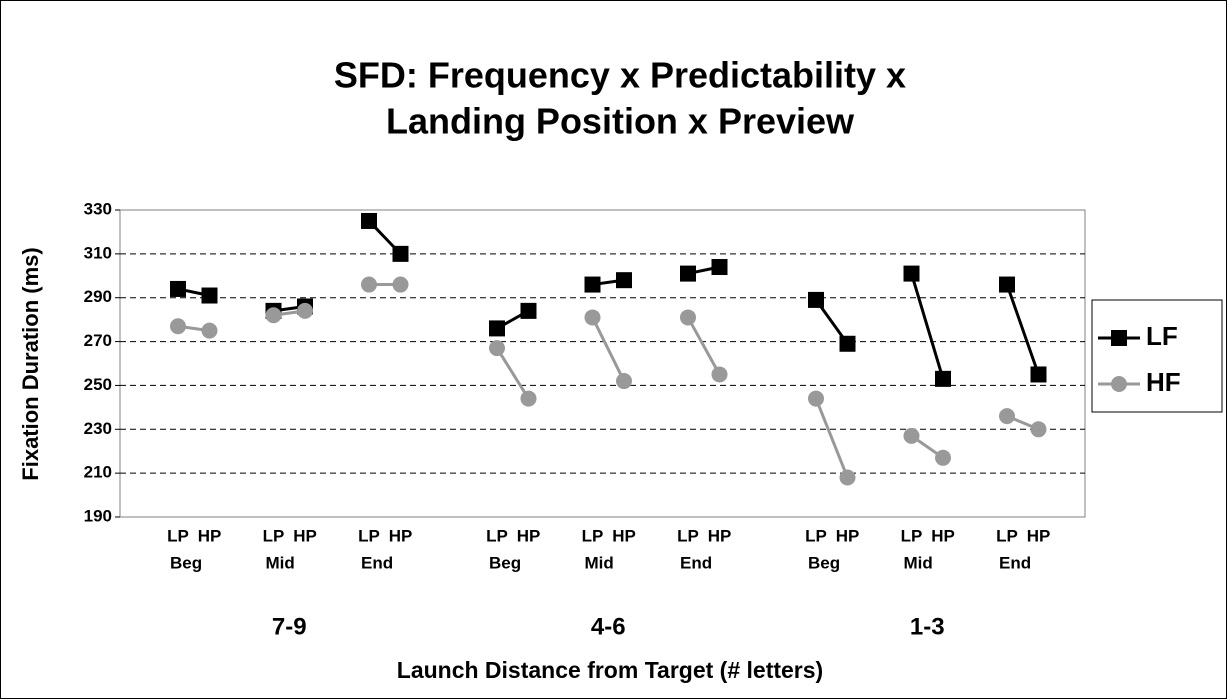 The width and height of the screenshot is (1228, 700). Describe the element at coordinates (289, 626) in the screenshot. I see `x-group-label: 7-9` at that location.